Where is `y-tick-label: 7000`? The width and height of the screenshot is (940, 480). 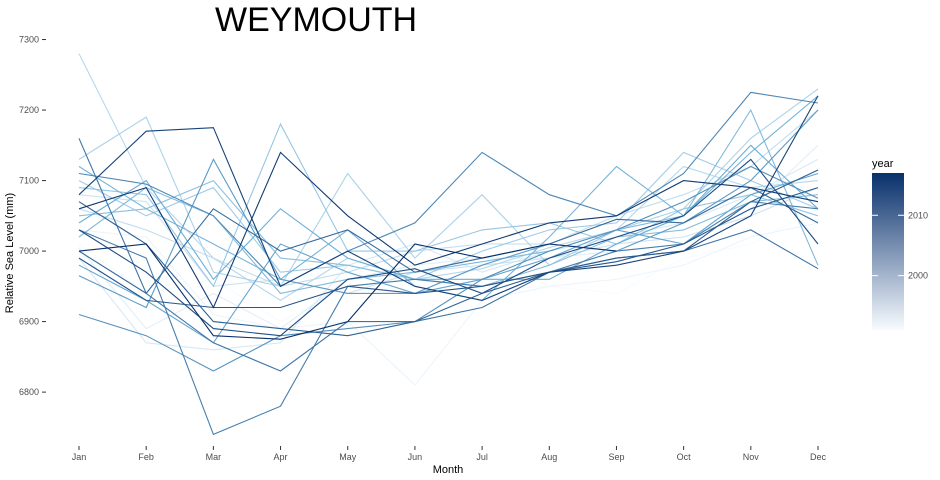 y-tick-label: 7000 is located at coordinates (29, 251).